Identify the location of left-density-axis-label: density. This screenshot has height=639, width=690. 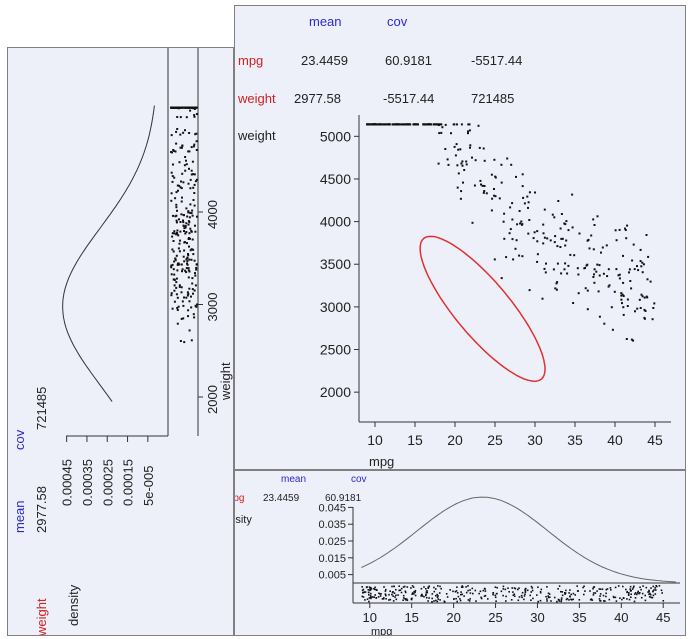
(73, 605).